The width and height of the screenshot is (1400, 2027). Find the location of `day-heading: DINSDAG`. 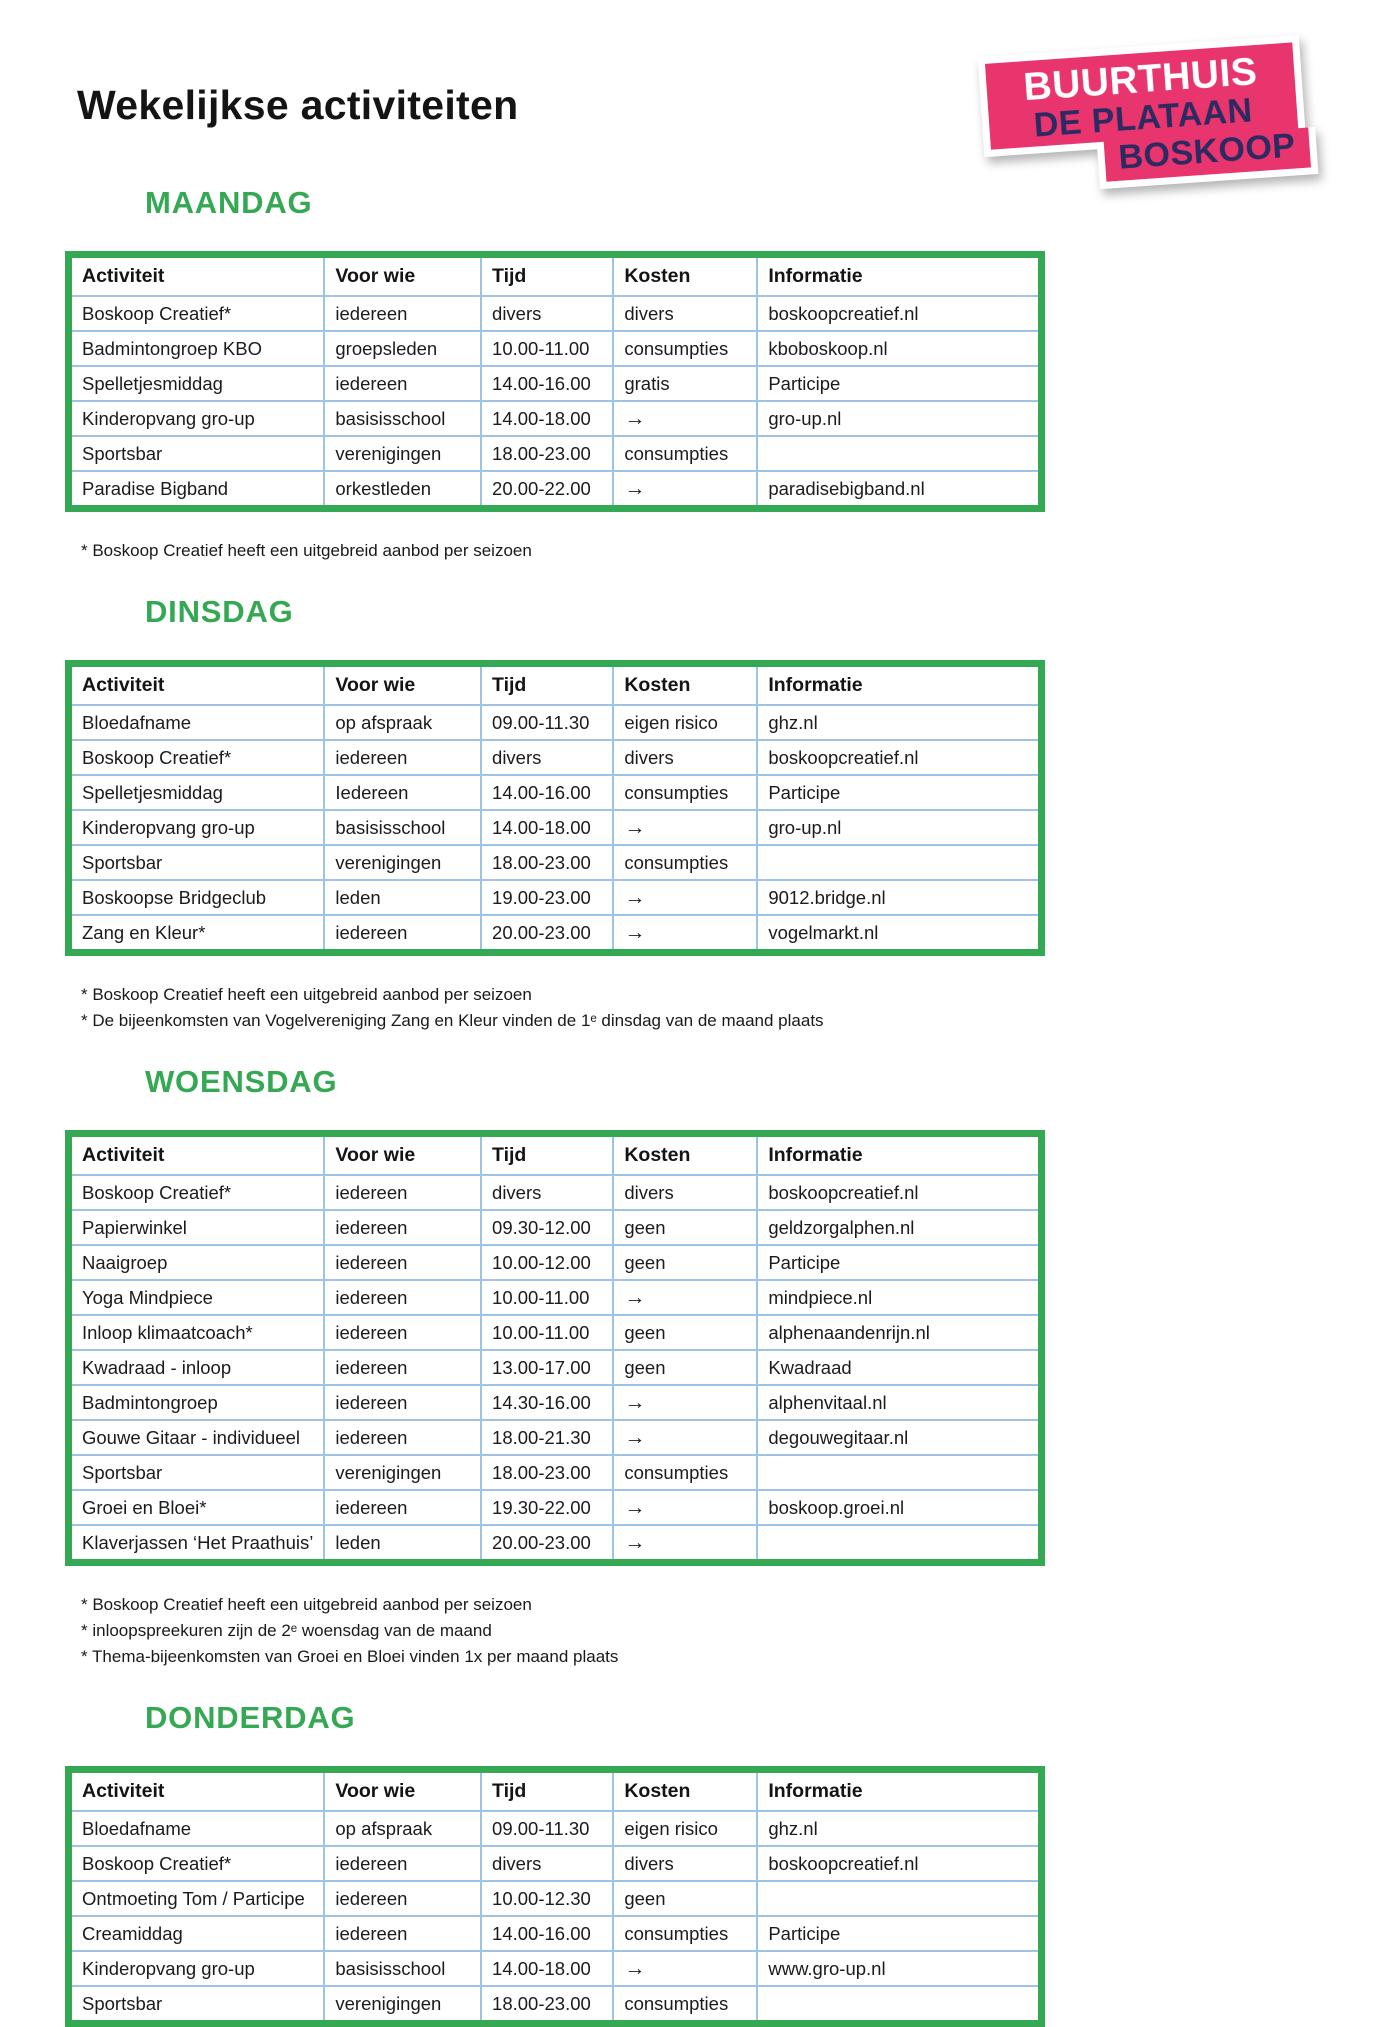

day-heading: DINSDAG is located at coordinates (219, 611).